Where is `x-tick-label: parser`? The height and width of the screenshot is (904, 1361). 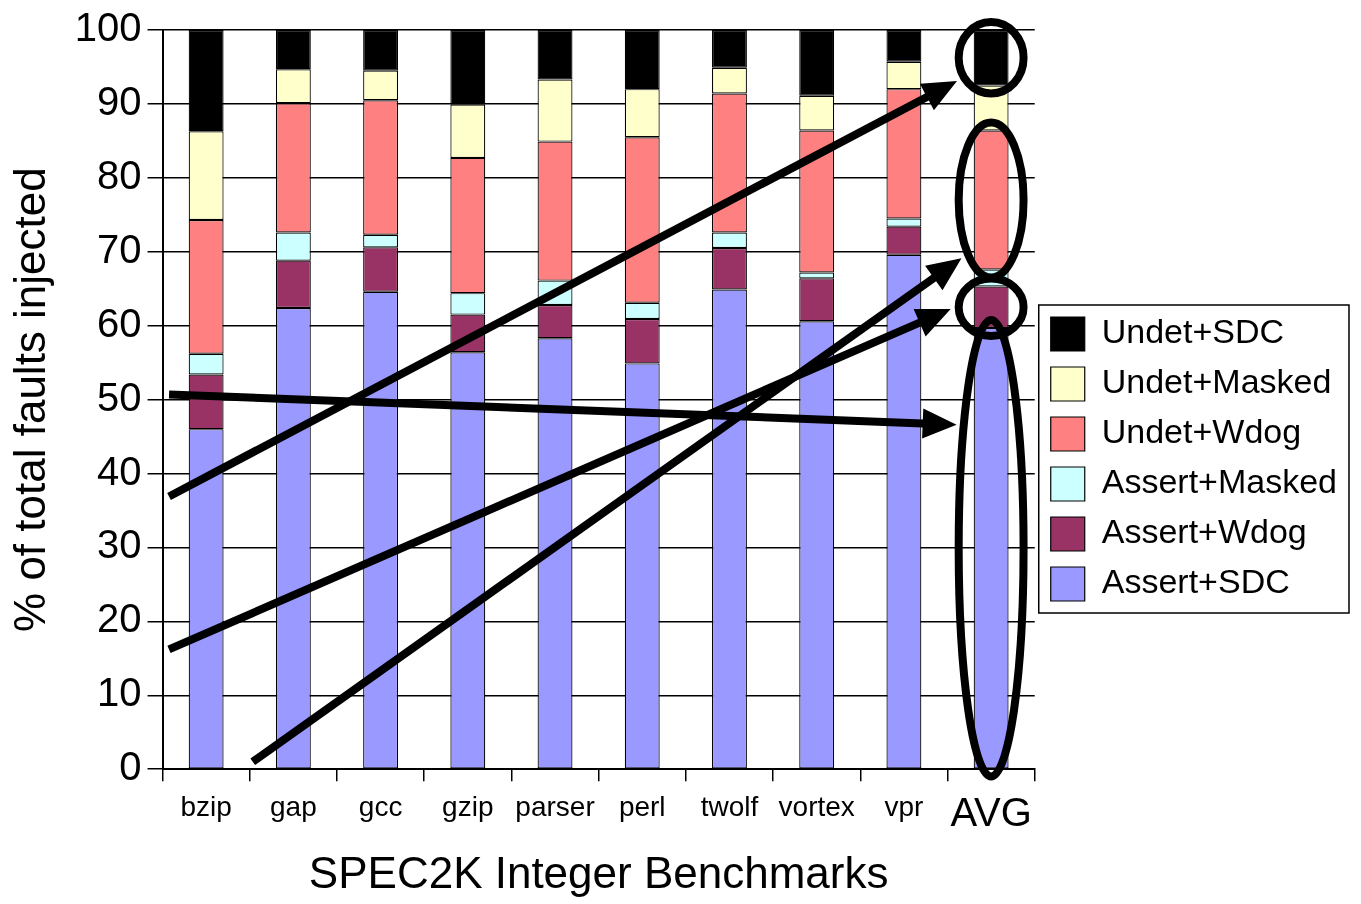 x-tick-label: parser is located at coordinates (555, 806).